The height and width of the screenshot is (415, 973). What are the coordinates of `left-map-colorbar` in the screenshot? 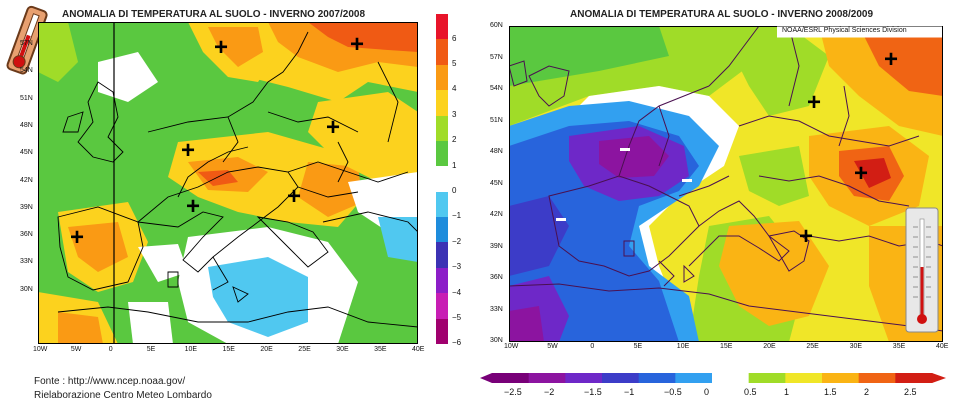 It's located at (442, 179).